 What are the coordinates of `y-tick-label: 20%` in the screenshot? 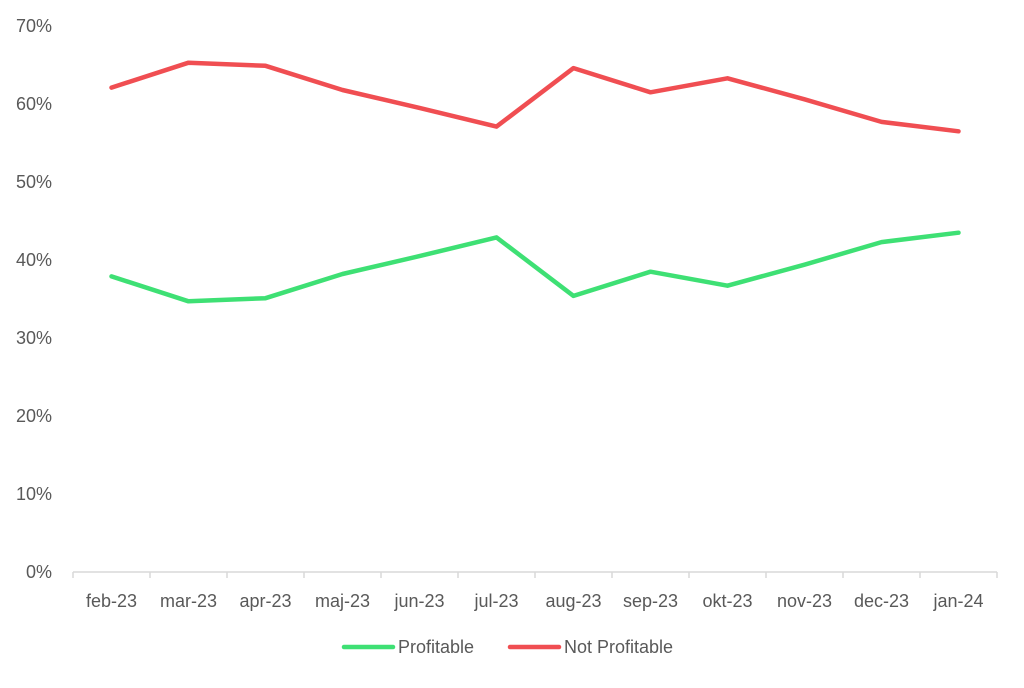 It's located at (34, 416).